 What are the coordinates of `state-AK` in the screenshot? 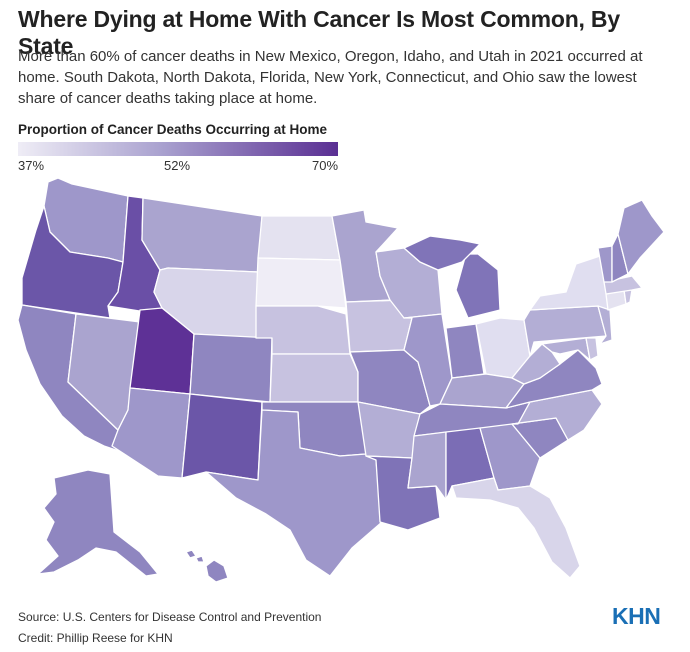 It's located at (98, 523).